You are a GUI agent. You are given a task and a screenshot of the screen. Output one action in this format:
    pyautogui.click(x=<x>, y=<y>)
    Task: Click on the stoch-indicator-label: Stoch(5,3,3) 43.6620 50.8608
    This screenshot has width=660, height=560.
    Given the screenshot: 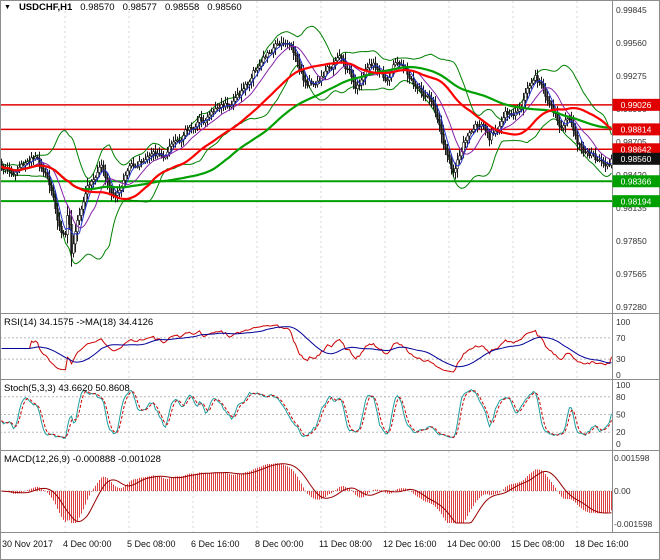 What is the action you would take?
    pyautogui.click(x=67, y=388)
    